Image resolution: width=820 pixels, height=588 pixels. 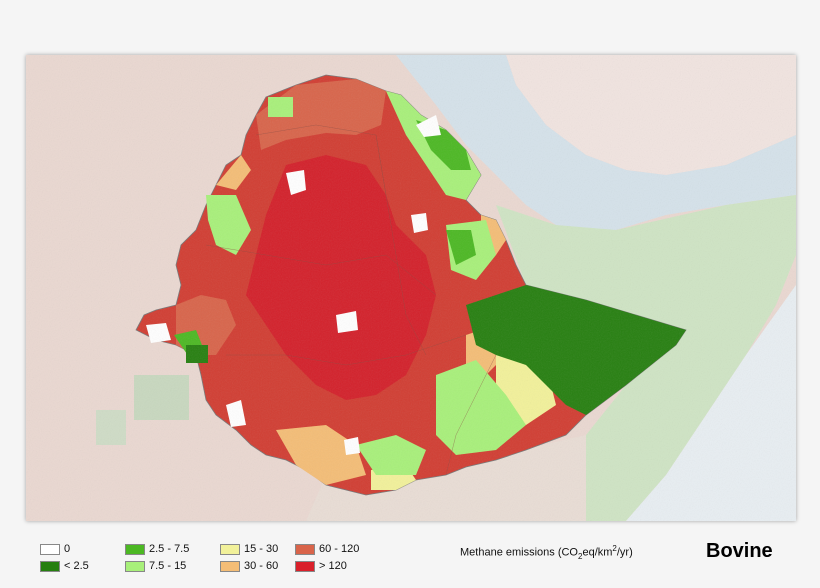 I want to click on legend-label: 7.5 - 15, so click(x=168, y=566).